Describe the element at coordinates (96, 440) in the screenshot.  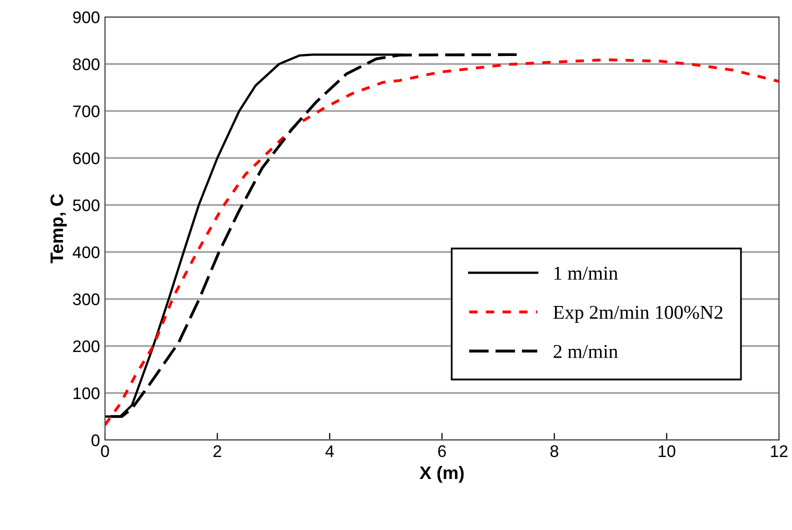
I see `y-tick-label: 0` at that location.